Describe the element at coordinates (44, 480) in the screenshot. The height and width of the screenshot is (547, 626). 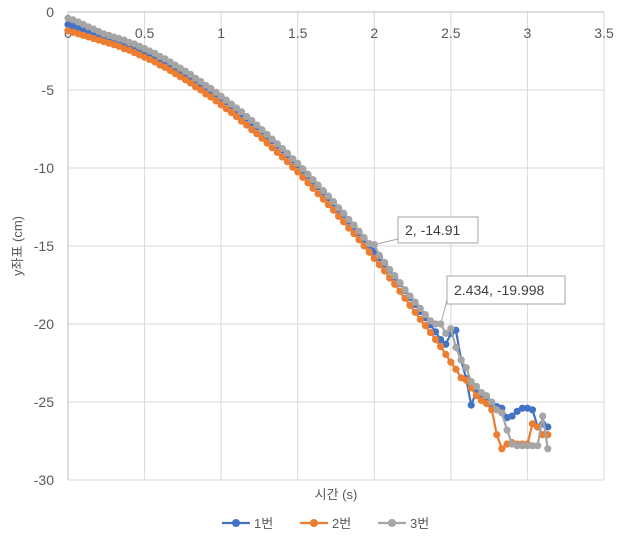
I see `y-tick-label: -30` at that location.